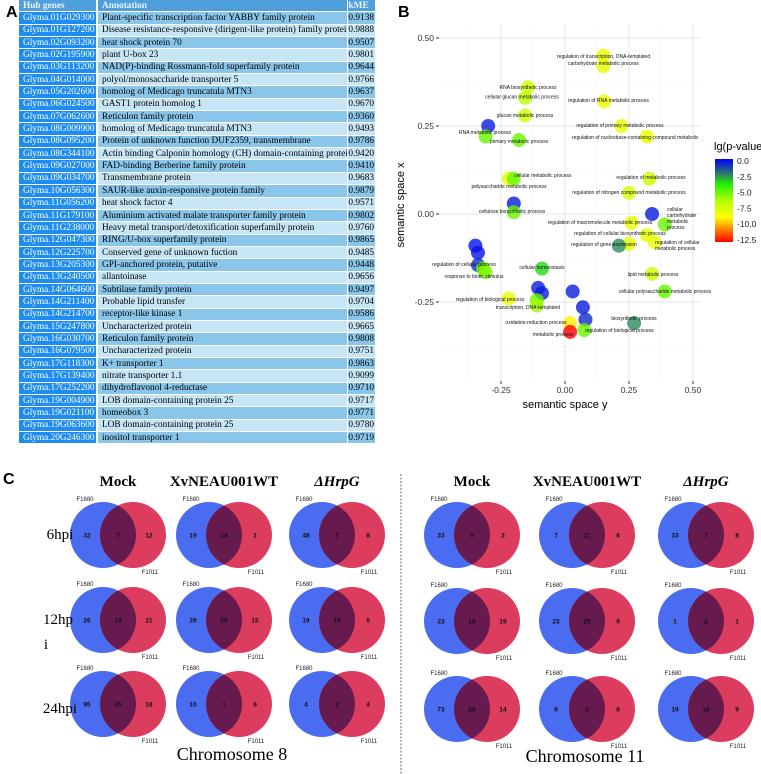  What do you see at coordinates (58, 203) in the screenshot?
I see `gene-id-cell: Glyma.11G056200` at bounding box center [58, 203].